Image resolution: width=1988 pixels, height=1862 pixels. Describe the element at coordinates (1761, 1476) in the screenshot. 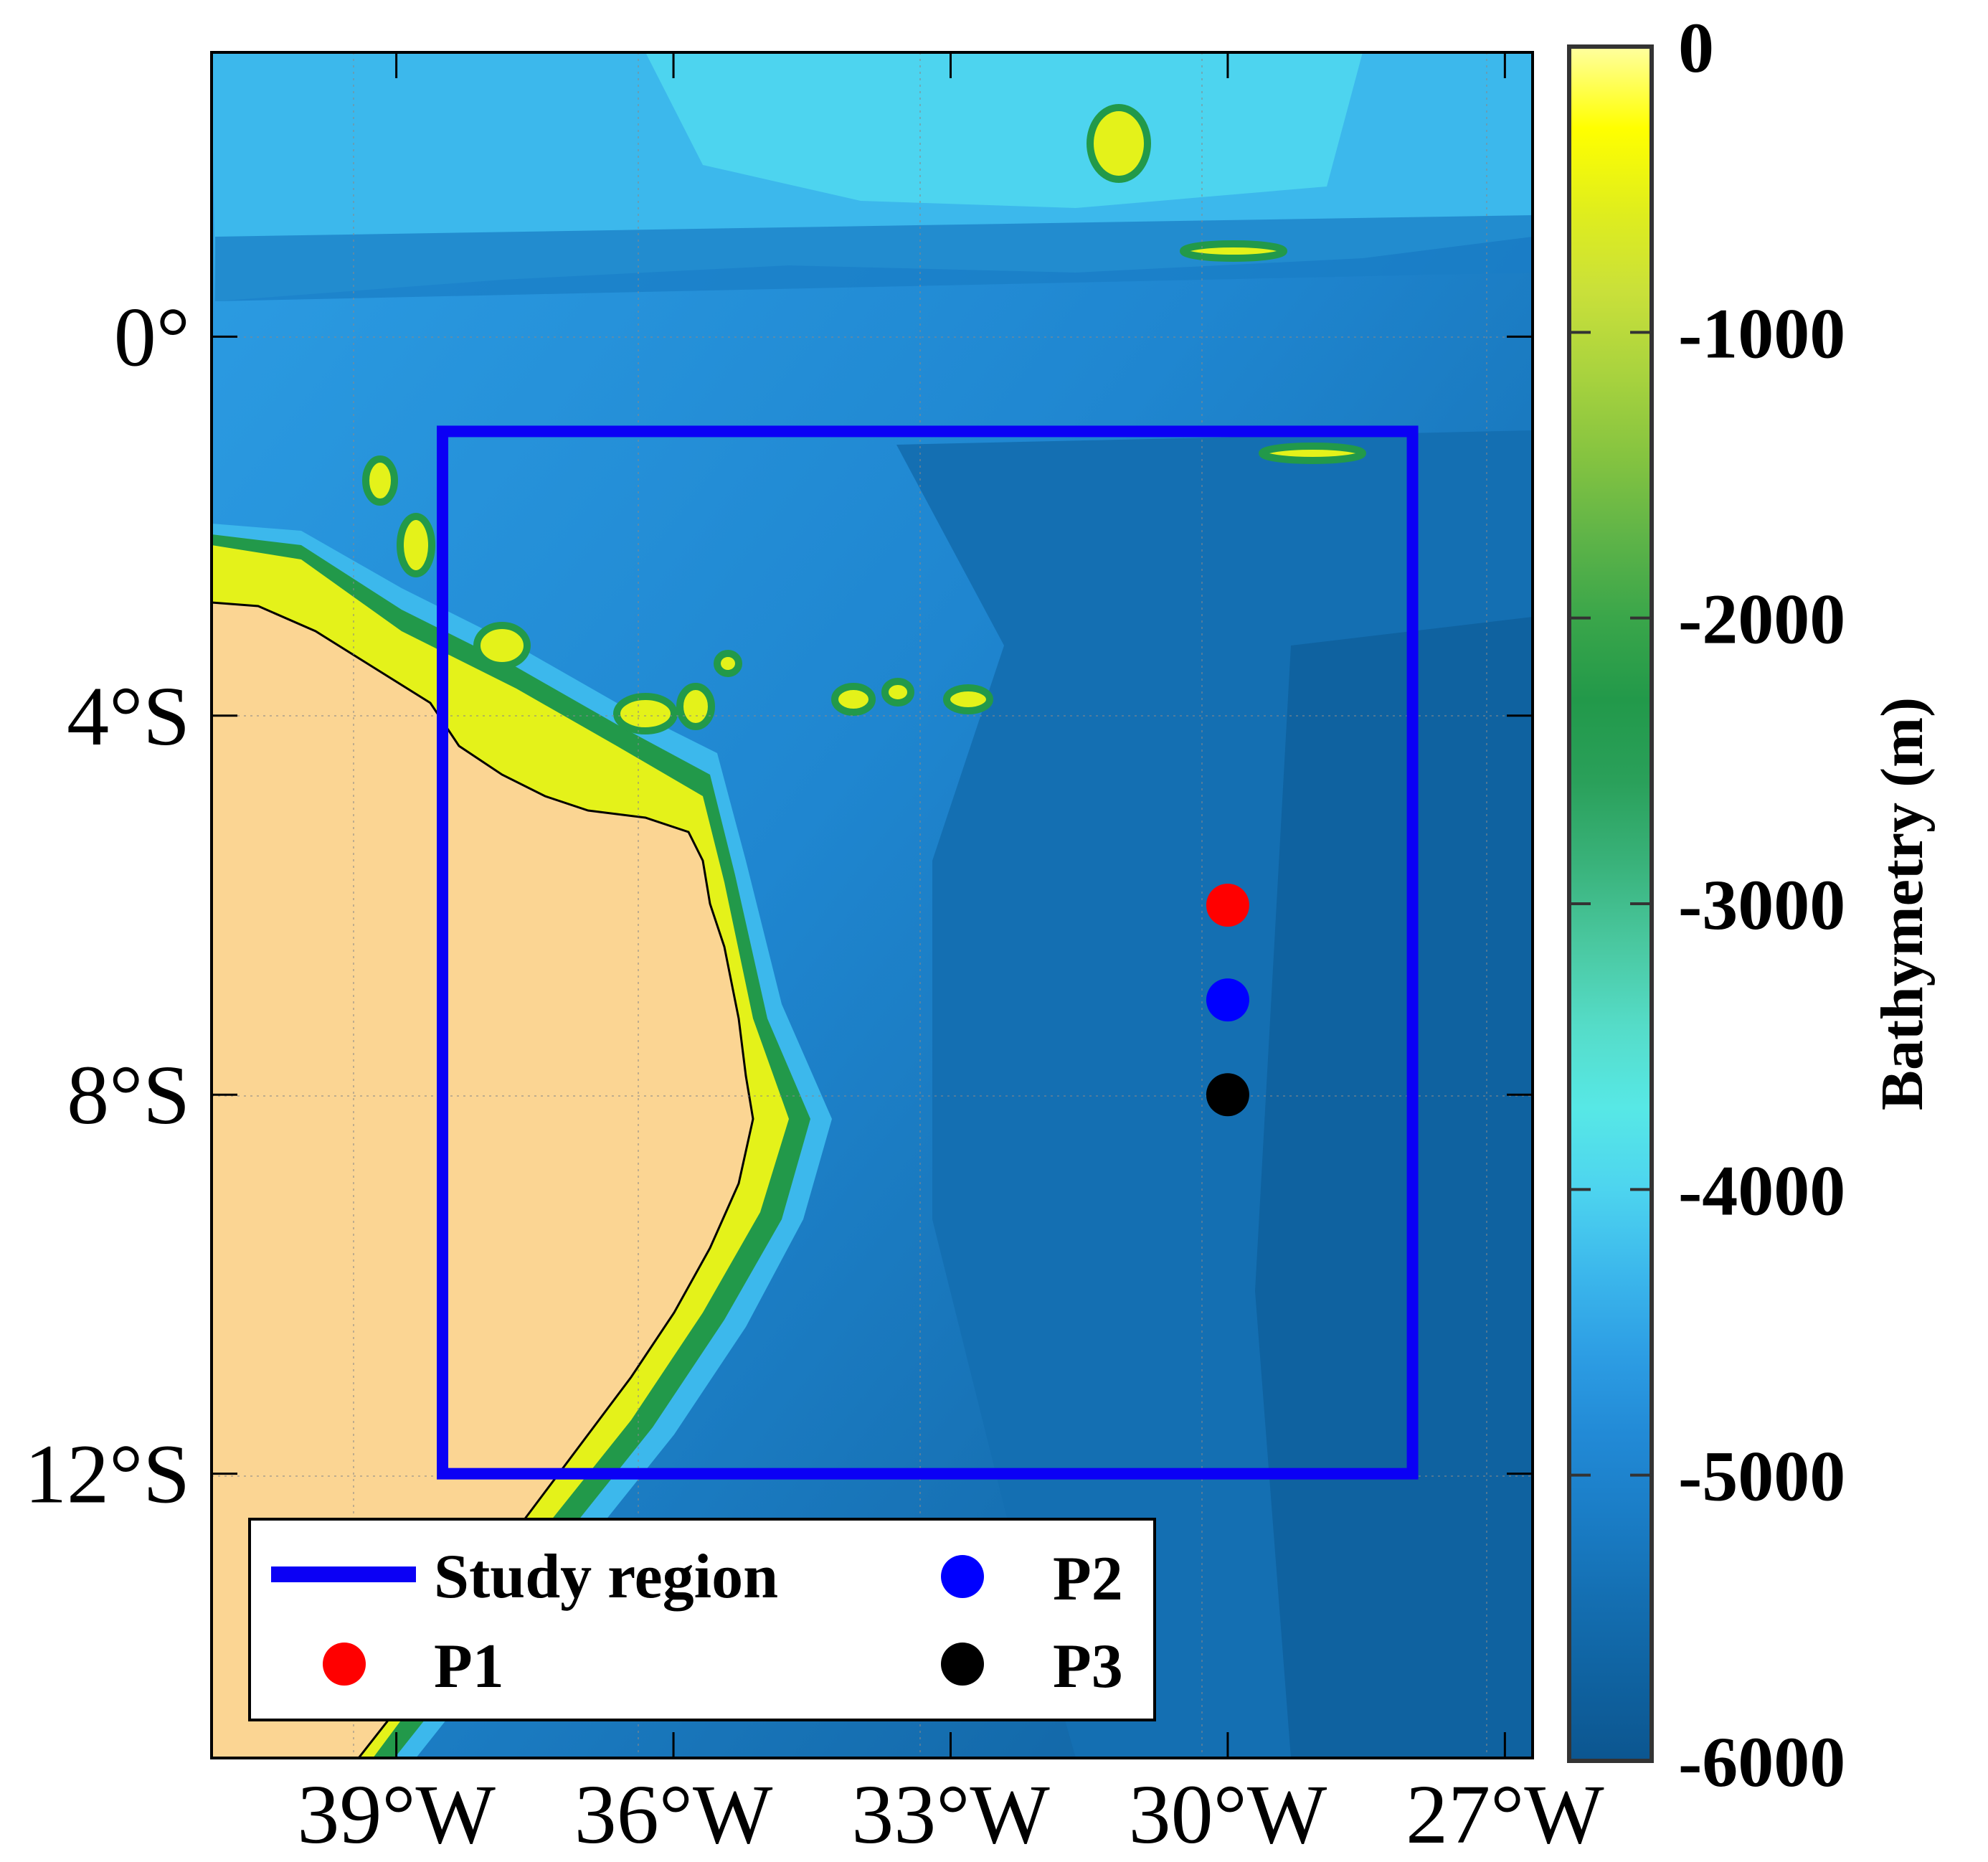

I see `colorbar-tick-label: -5000` at that location.